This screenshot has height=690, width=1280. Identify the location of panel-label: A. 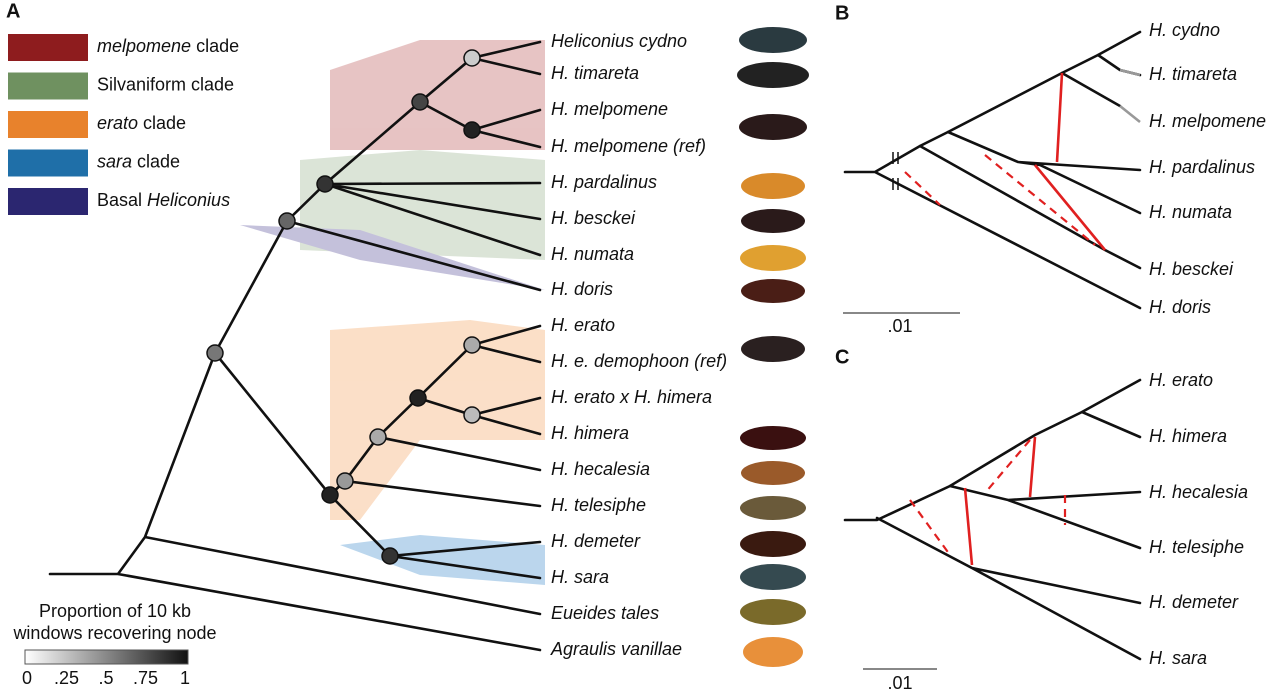
(13, 11).